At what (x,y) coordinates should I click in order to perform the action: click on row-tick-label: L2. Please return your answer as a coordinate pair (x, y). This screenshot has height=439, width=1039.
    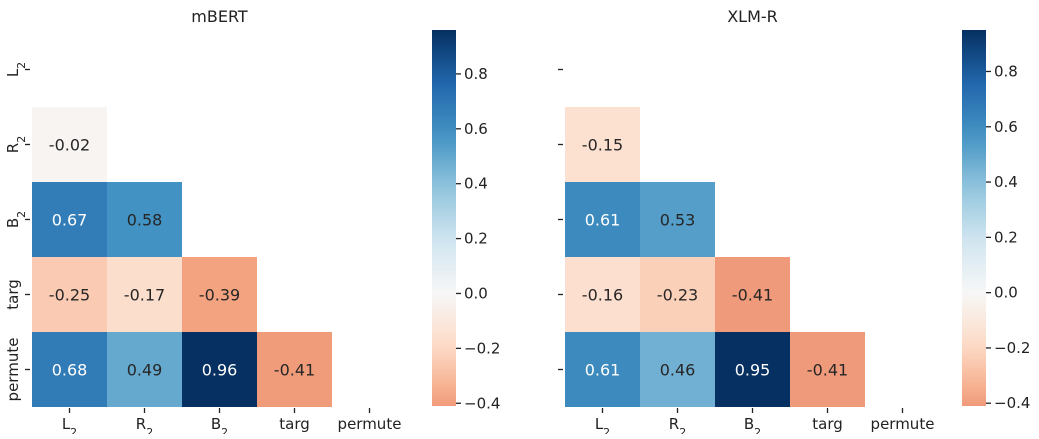
    Looking at the image, I should click on (16, 69).